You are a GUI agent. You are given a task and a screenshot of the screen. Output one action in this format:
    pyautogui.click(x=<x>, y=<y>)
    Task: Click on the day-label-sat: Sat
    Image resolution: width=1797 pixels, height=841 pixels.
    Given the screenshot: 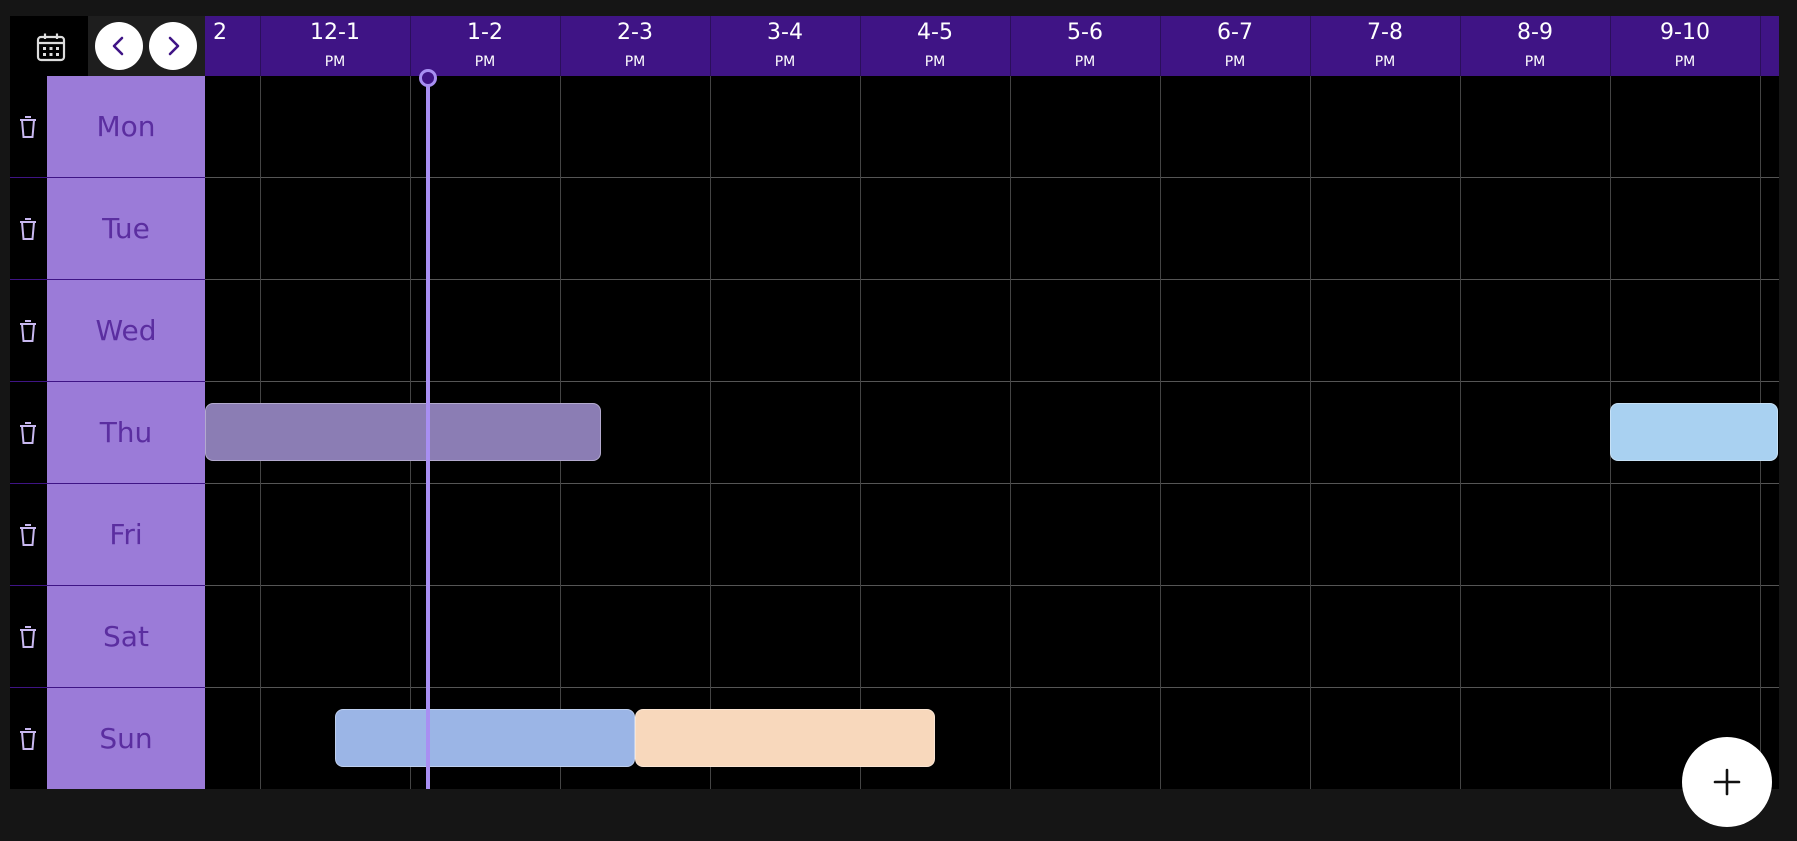 What is the action you would take?
    pyautogui.click(x=126, y=636)
    